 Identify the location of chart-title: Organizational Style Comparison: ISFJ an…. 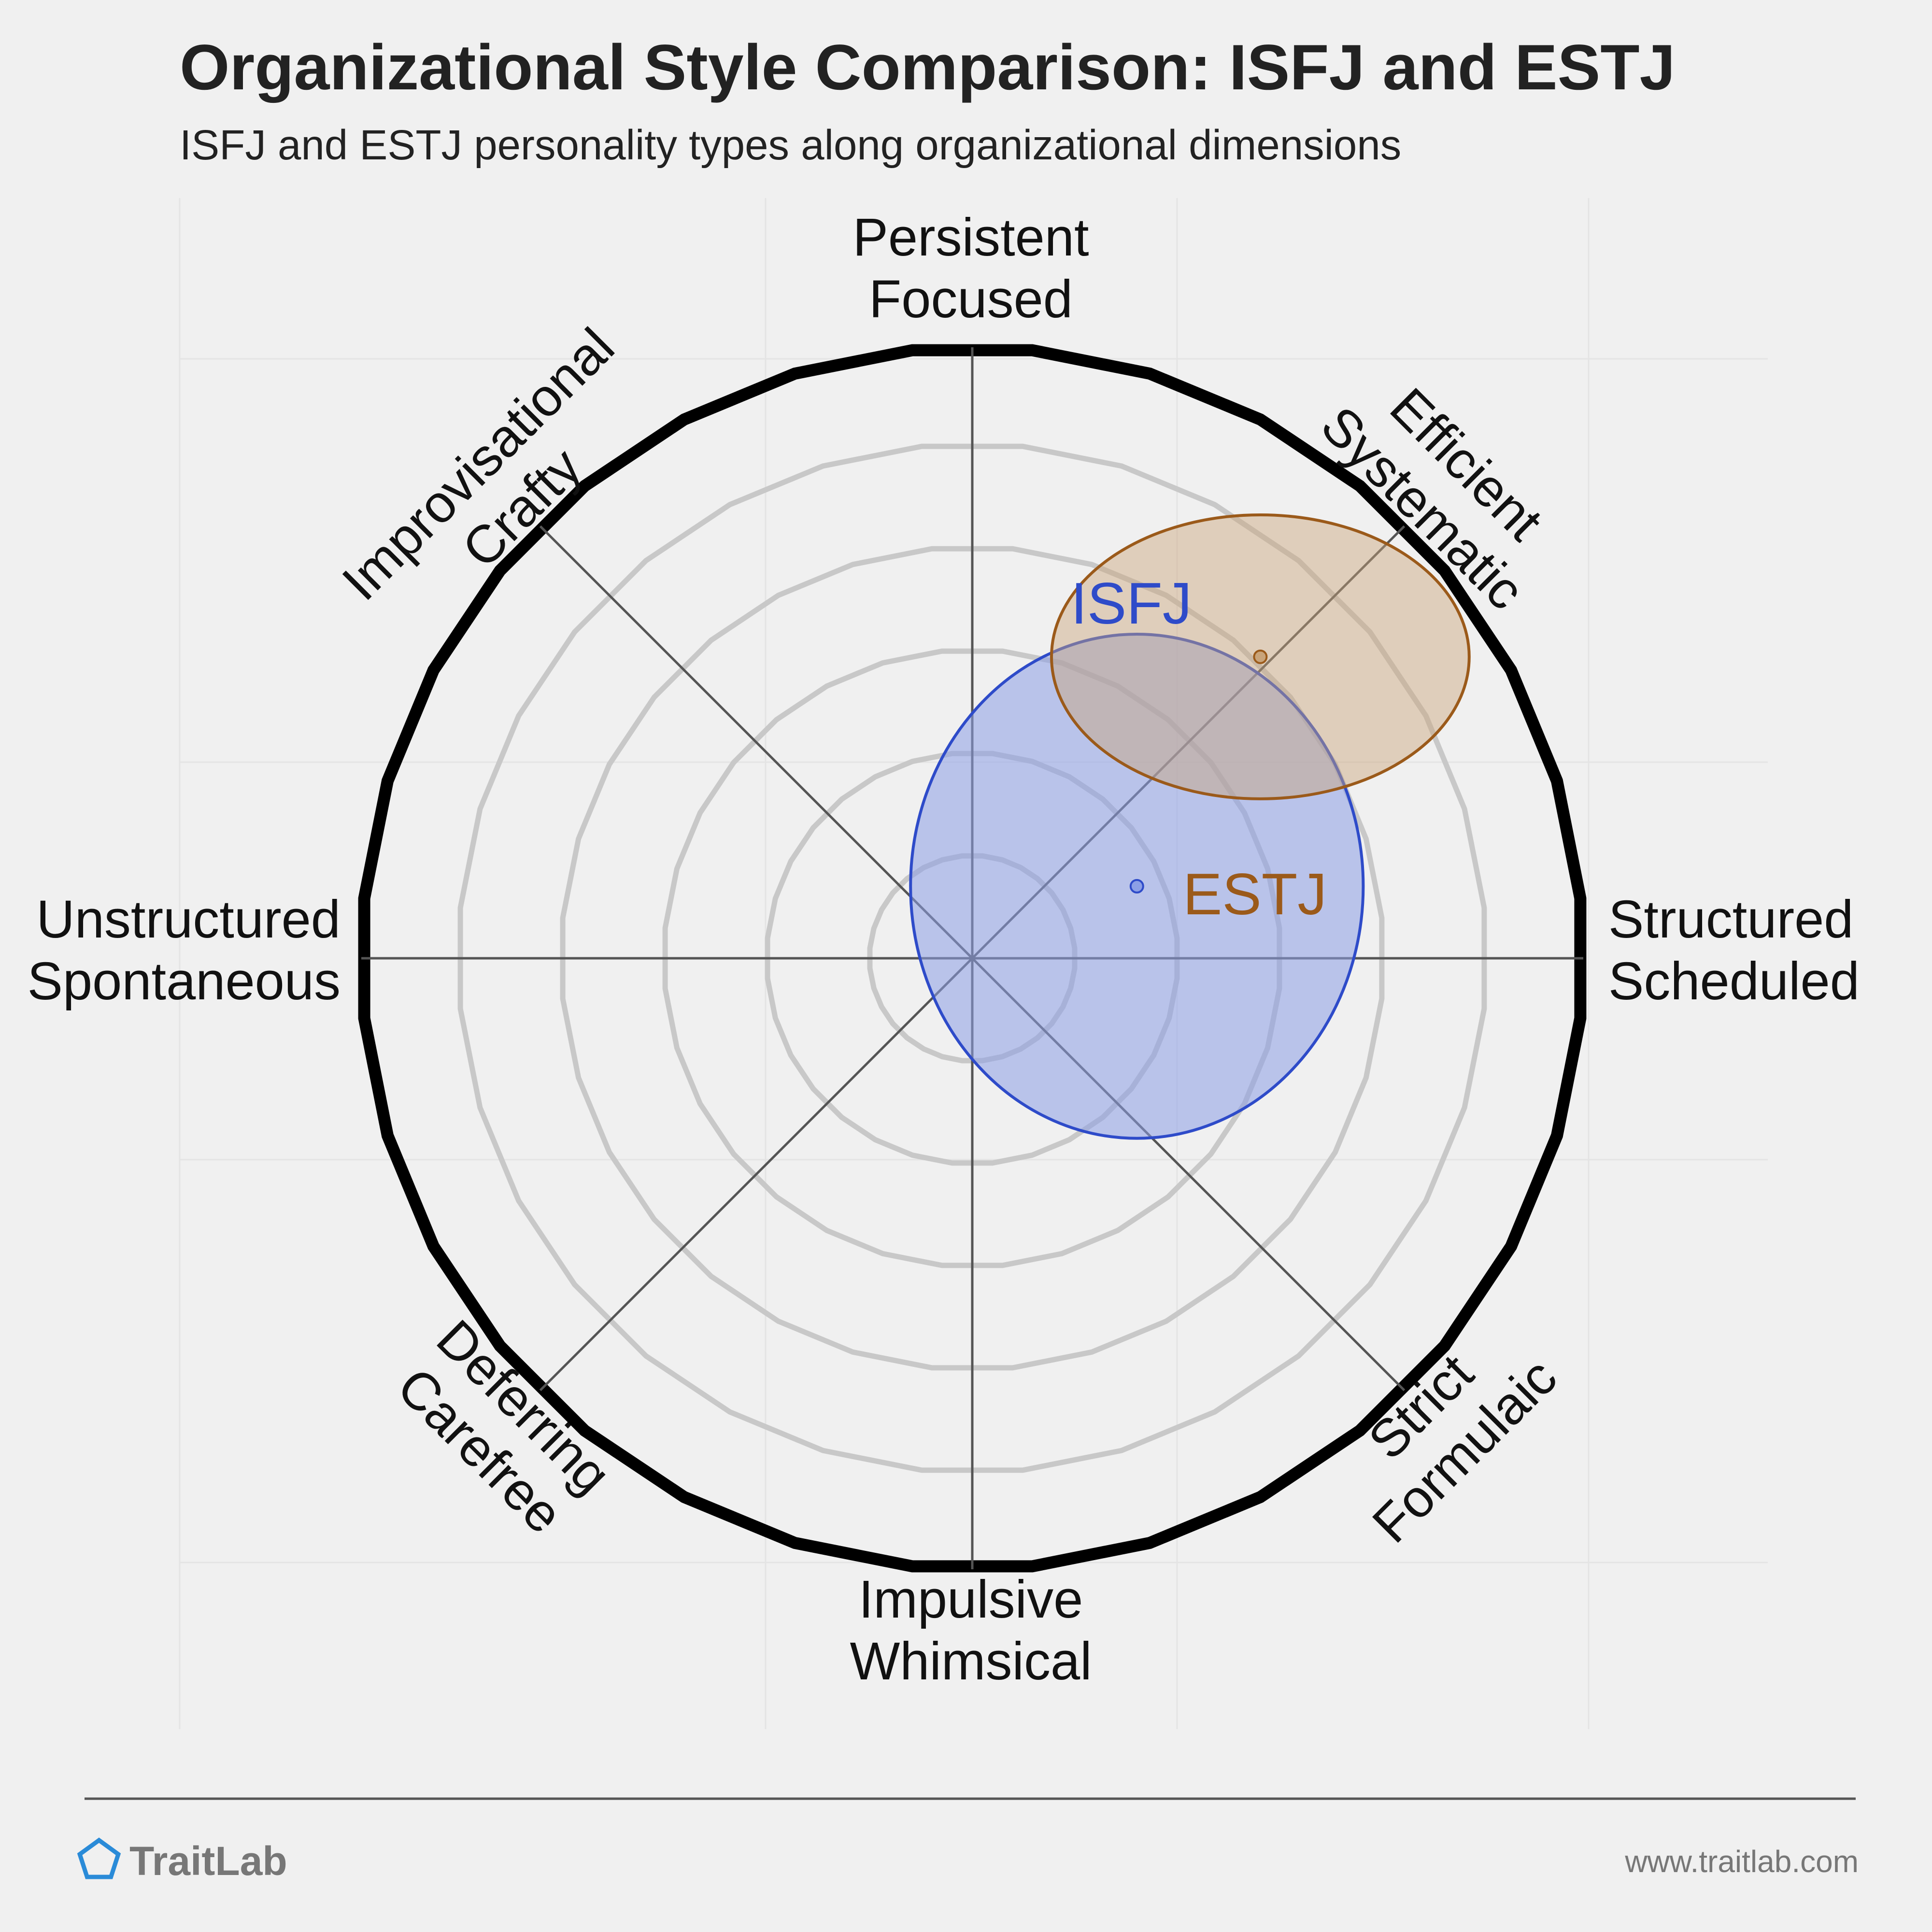
(928, 67).